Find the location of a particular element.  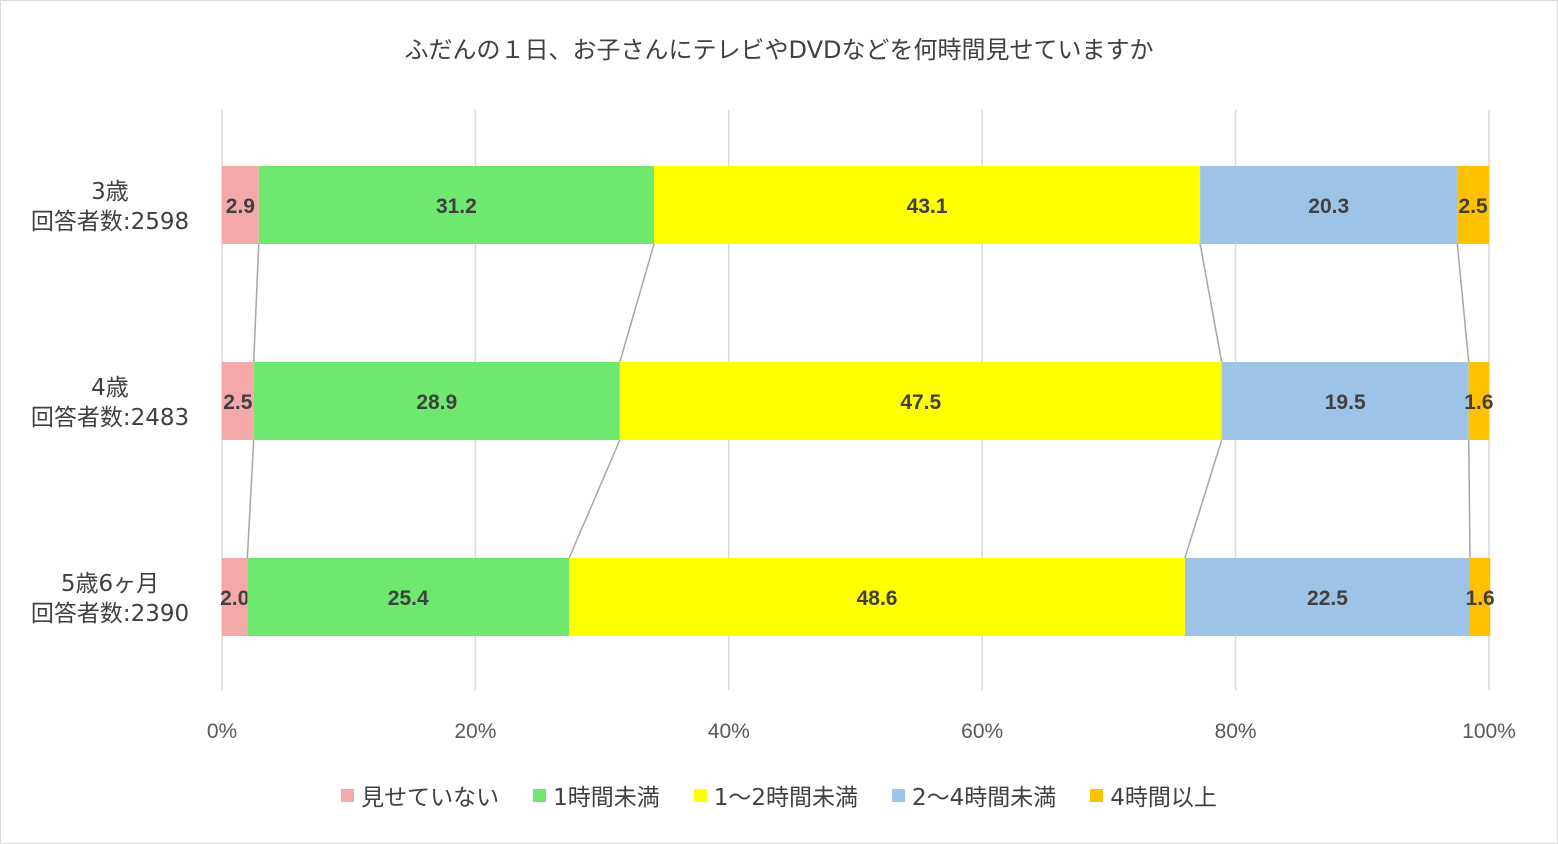

legend-item: 1時間未満 is located at coordinates (596, 795).